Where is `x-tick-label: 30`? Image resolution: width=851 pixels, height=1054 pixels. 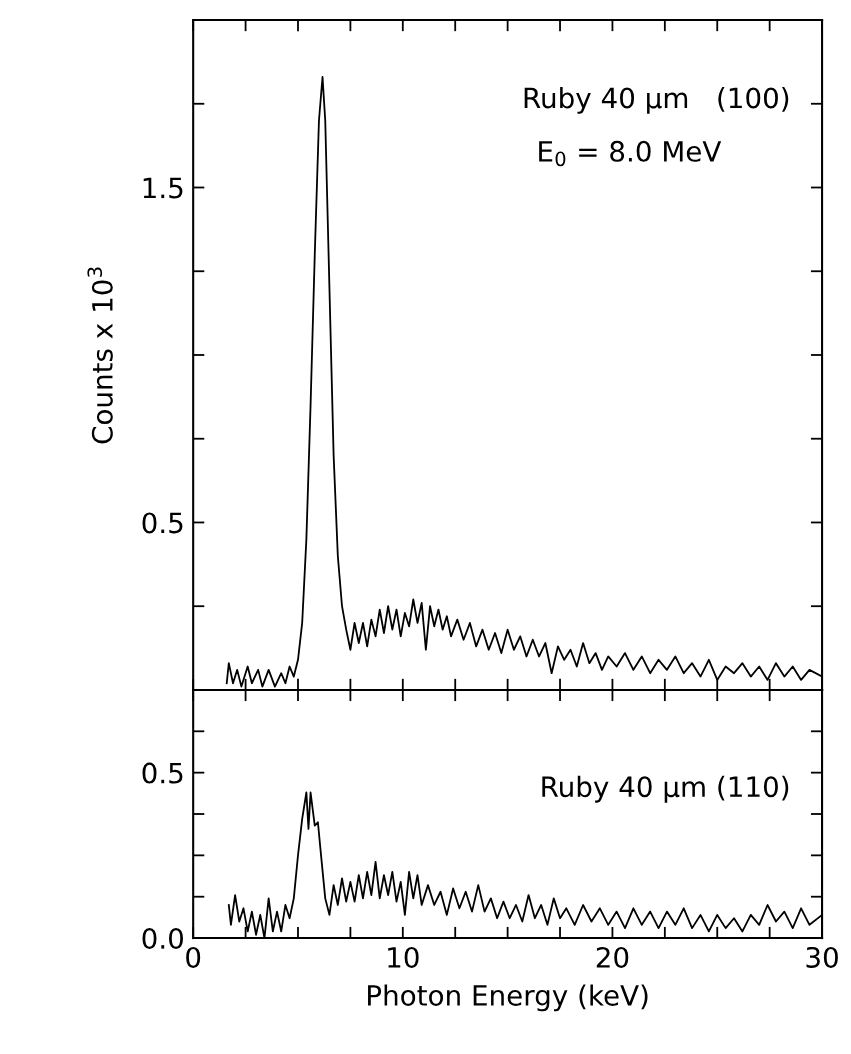 x-tick-label: 30 is located at coordinates (822, 957).